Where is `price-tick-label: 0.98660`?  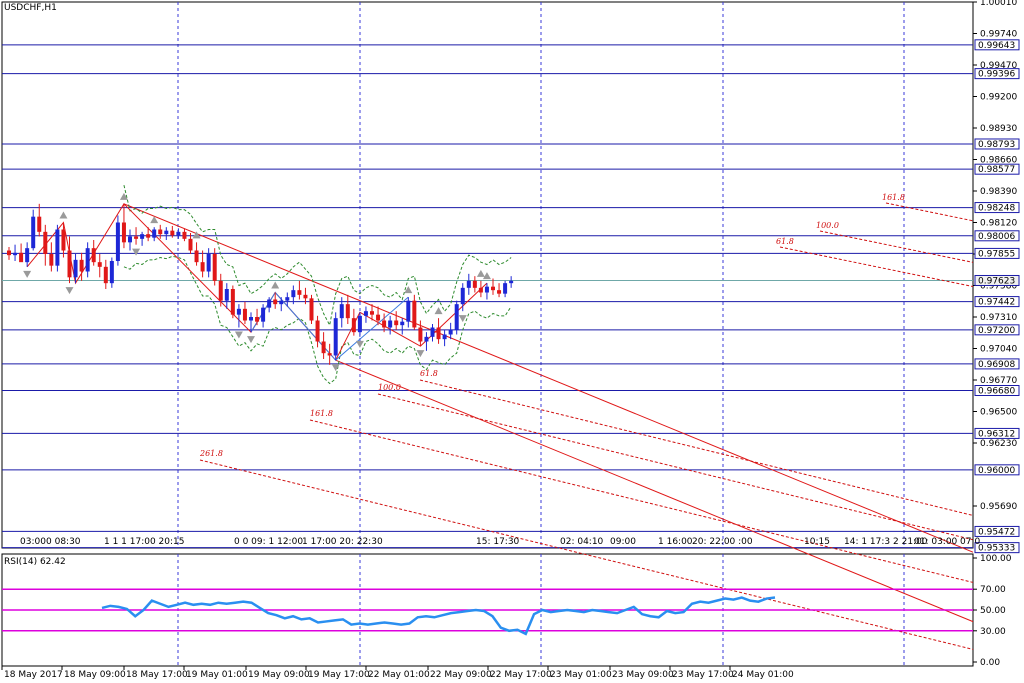
price-tick-label: 0.98660 is located at coordinates (998, 161).